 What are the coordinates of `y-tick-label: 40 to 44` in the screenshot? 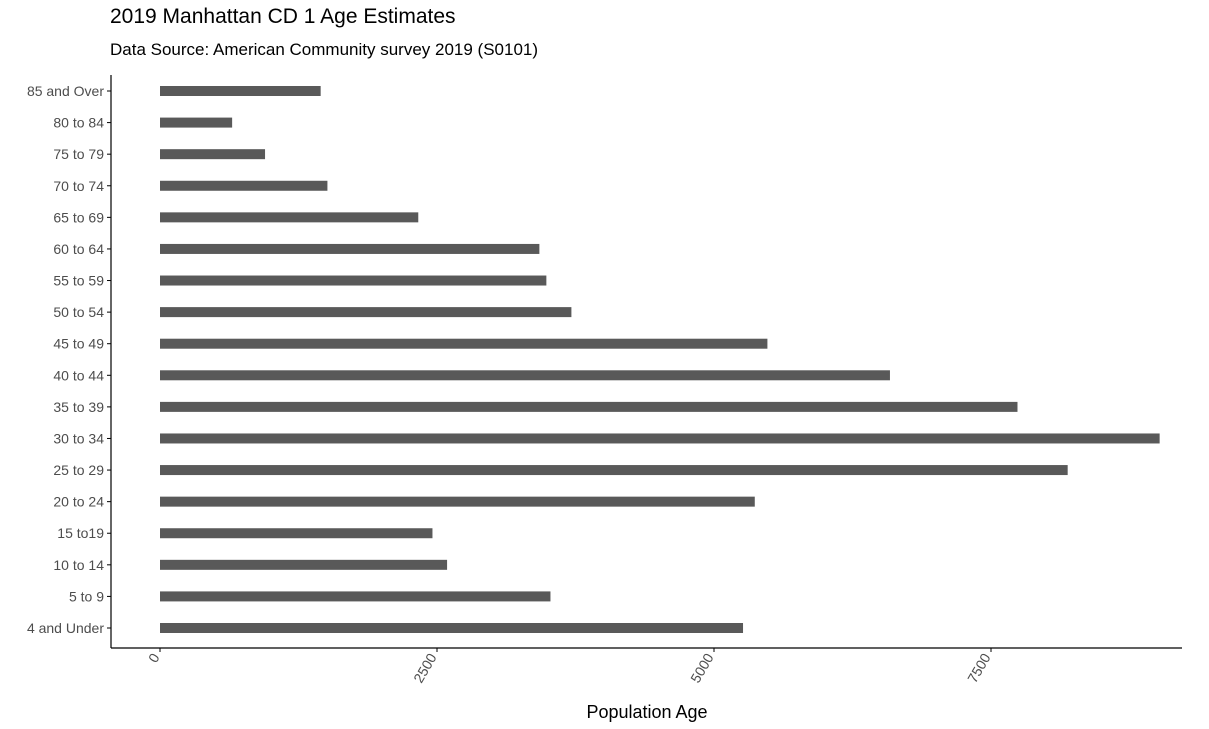 It's located at (78, 375).